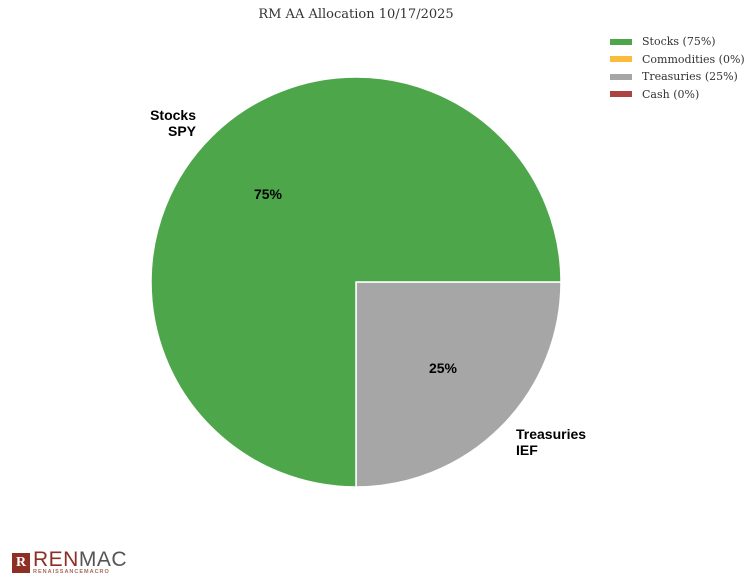  What do you see at coordinates (693, 59) in the screenshot?
I see `legend-label: Commodities (0%)` at bounding box center [693, 59].